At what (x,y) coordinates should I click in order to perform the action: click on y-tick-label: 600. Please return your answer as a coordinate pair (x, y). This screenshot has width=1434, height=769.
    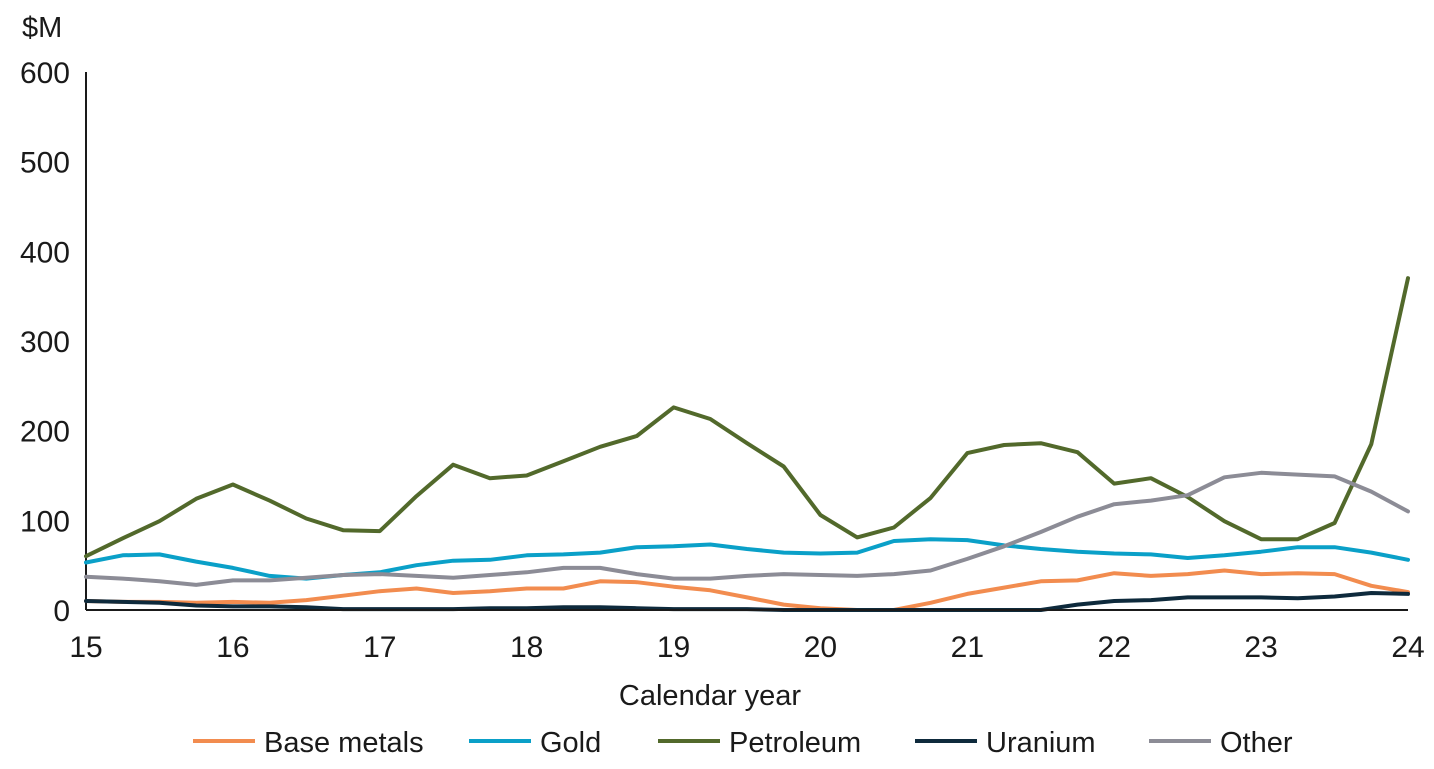
    Looking at the image, I should click on (45, 73).